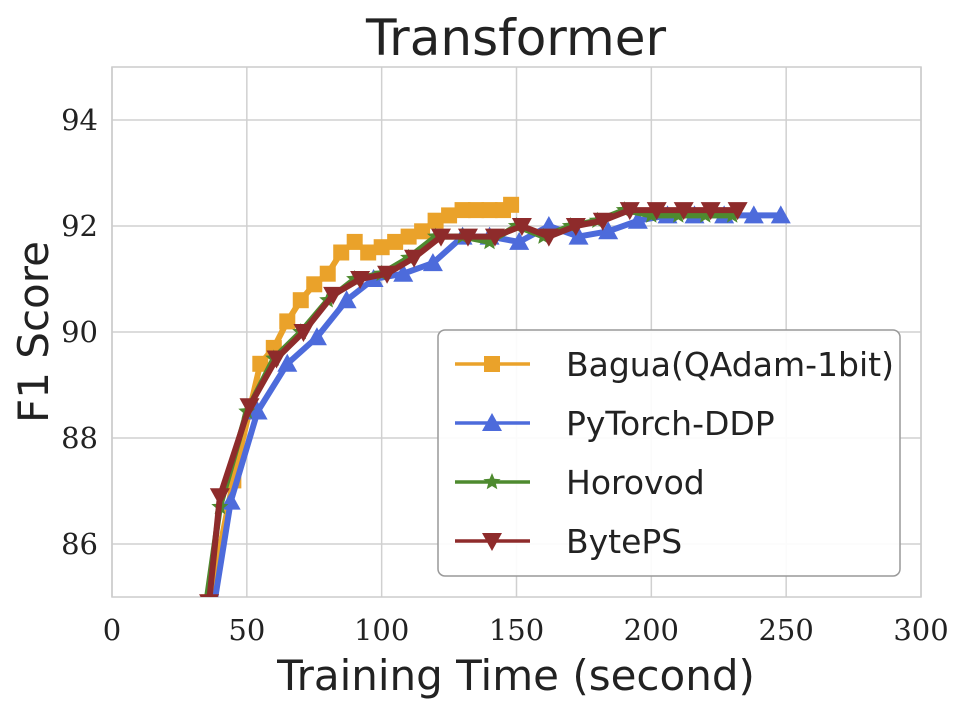 Image resolution: width=960 pixels, height=713 pixels. What do you see at coordinates (79, 332) in the screenshot?
I see `y-tick-label: 90` at bounding box center [79, 332].